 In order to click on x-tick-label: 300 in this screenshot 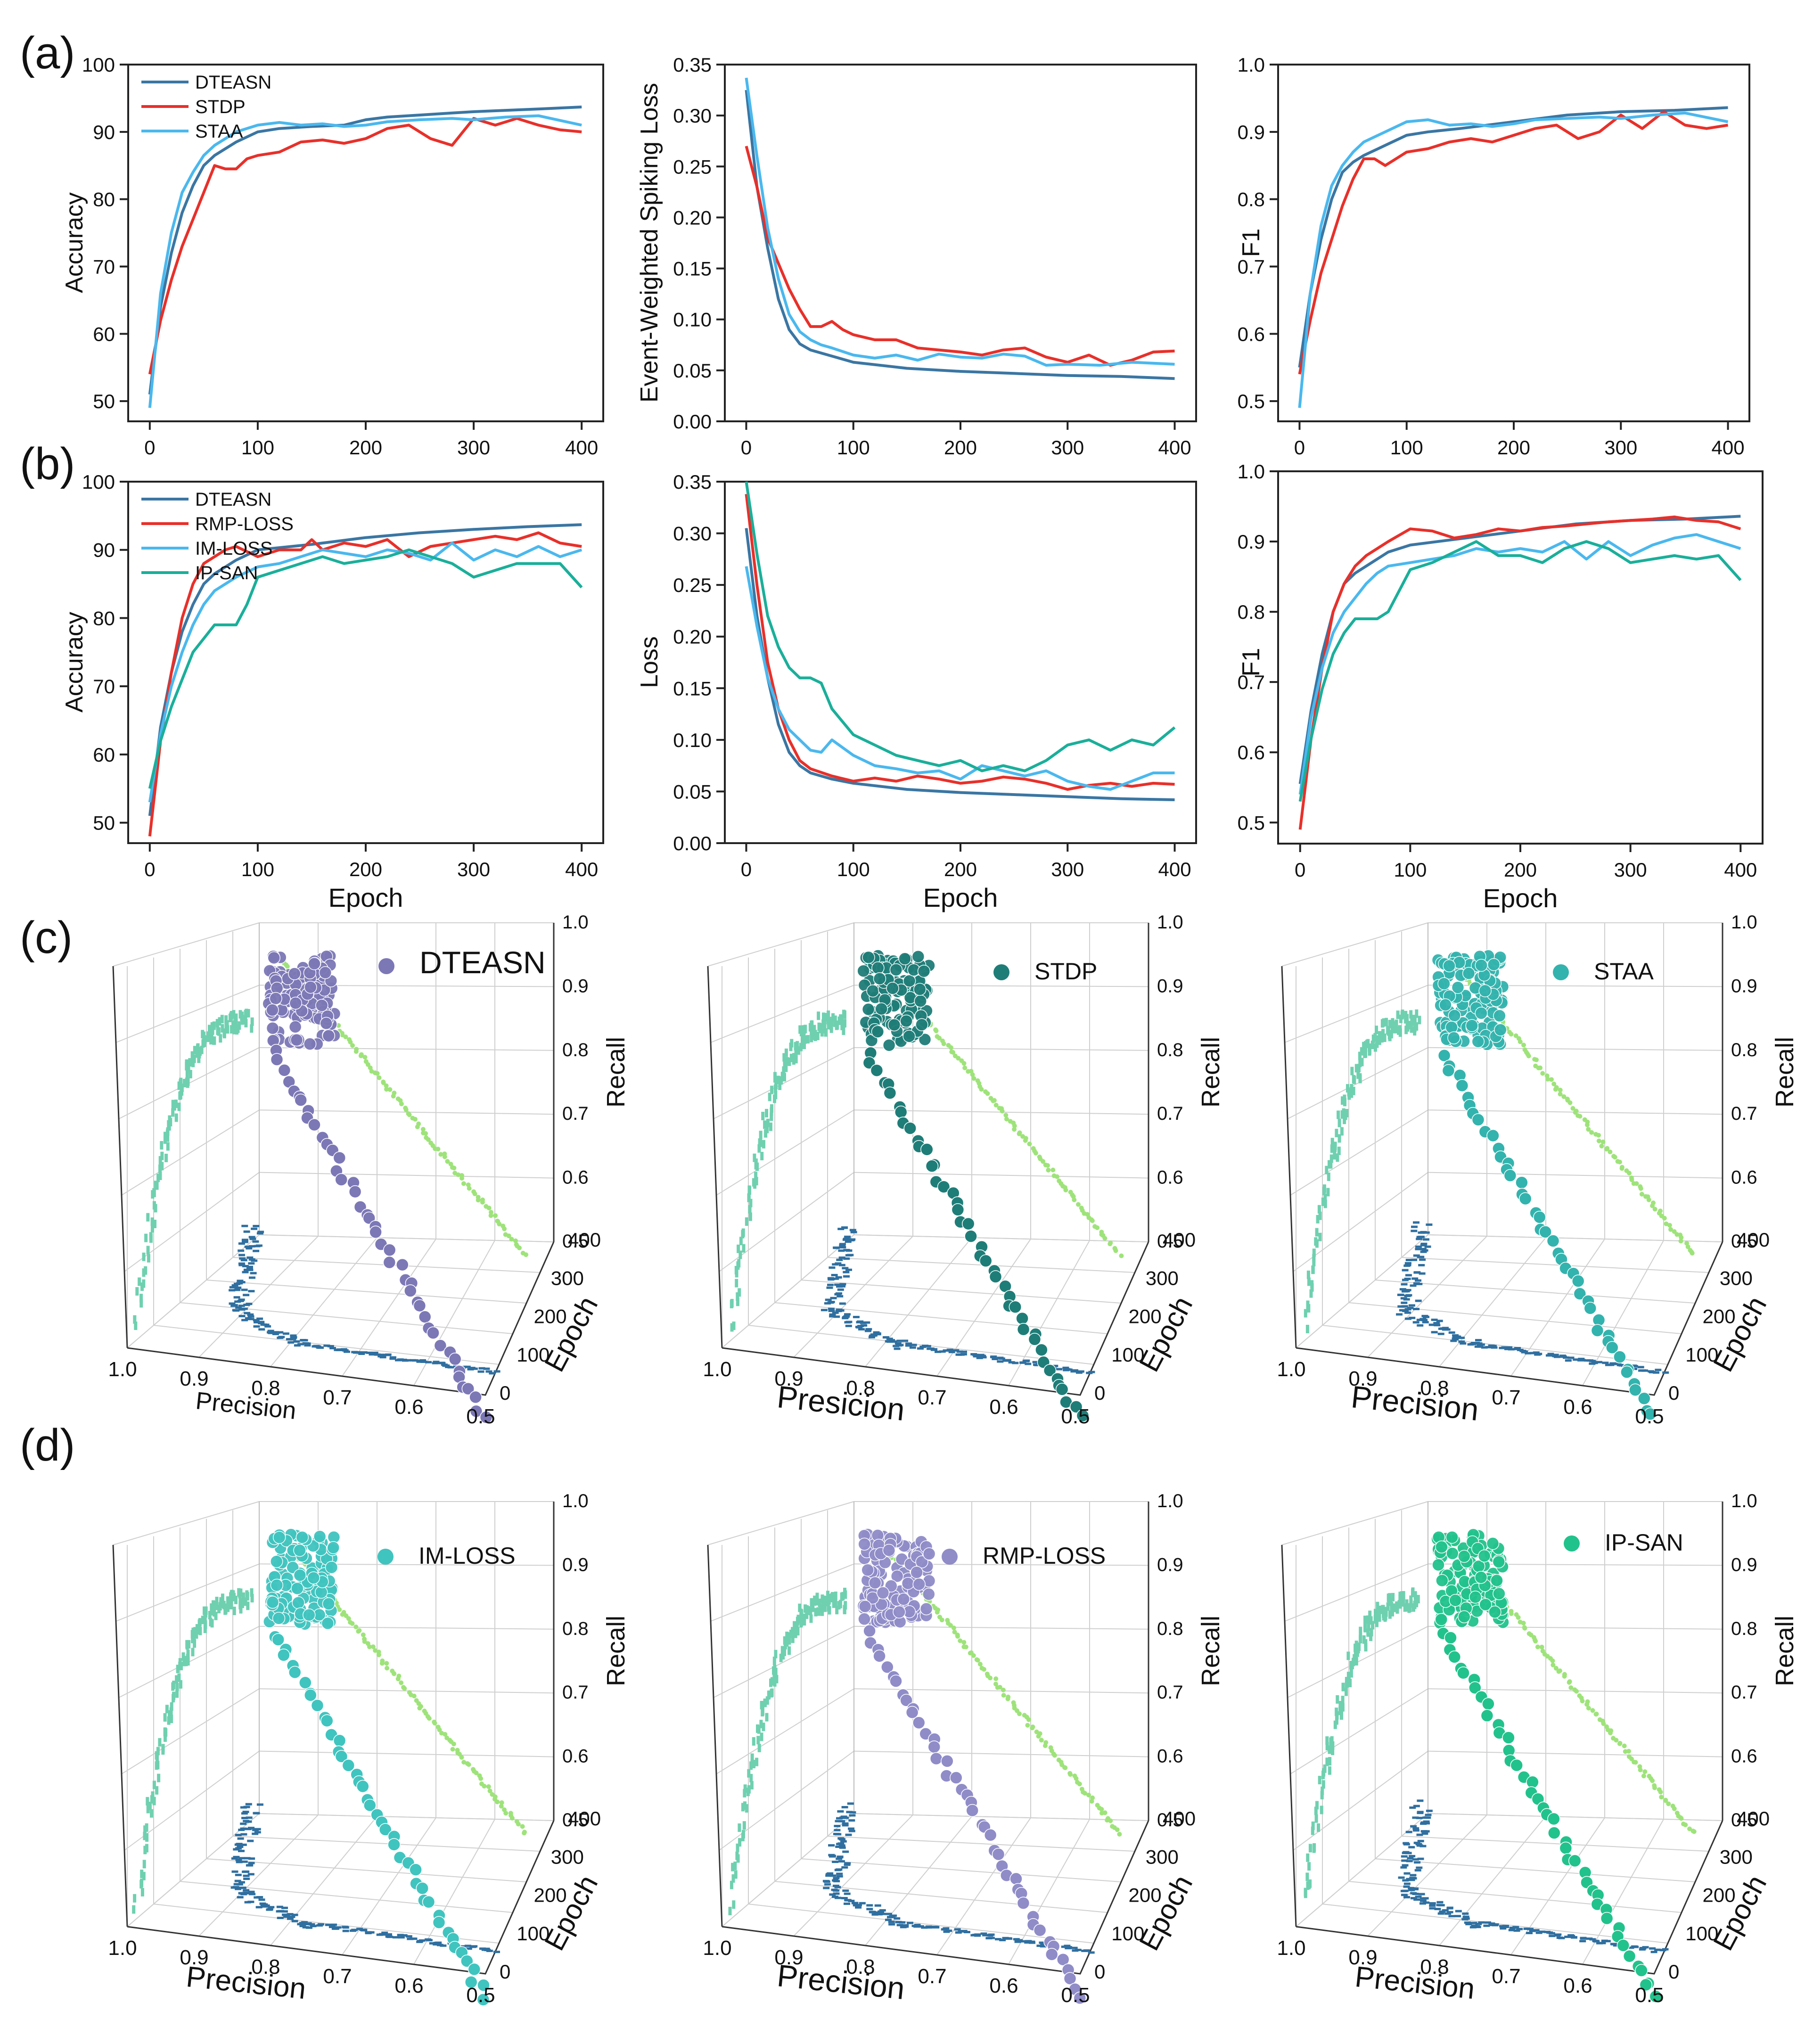, I will do `click(1067, 447)`.